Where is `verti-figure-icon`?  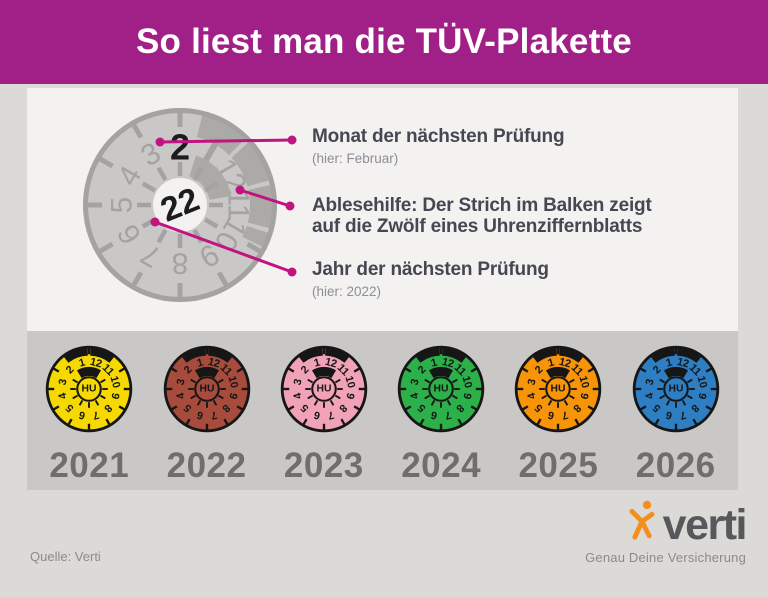 verti-figure-icon is located at coordinates (642, 520).